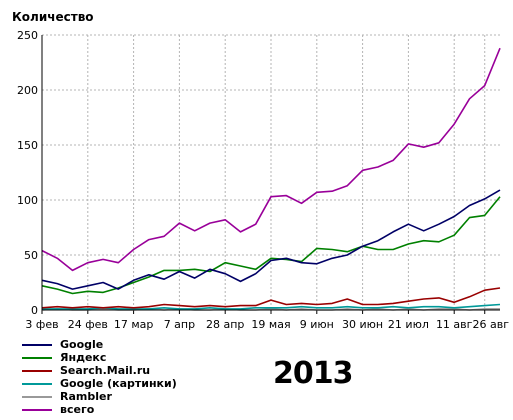 Image resolution: width=513 pixels, height=420 pixels. Describe the element at coordinates (88, 324) in the screenshot. I see `x-tick-label: 24 фев` at that location.